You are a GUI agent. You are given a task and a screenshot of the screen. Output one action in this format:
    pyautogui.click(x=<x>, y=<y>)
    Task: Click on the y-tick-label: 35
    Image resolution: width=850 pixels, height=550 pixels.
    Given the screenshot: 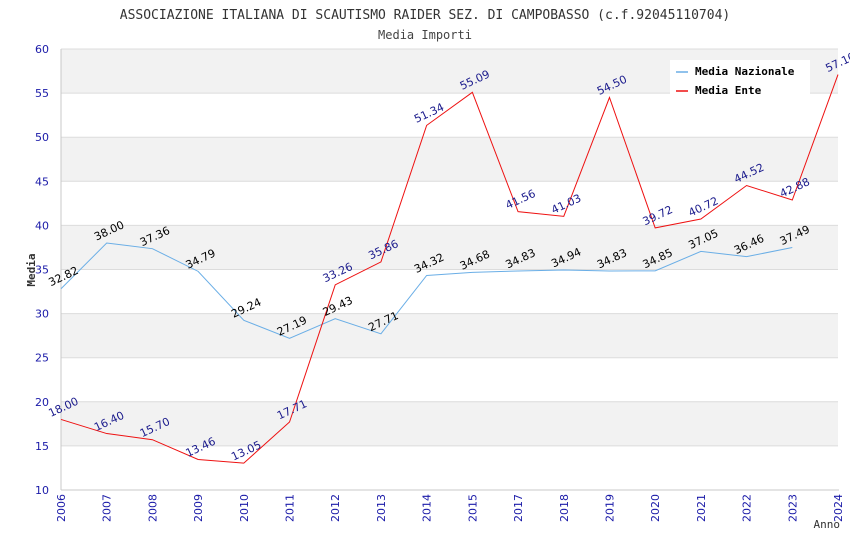 What is the action you would take?
    pyautogui.click(x=42, y=270)
    